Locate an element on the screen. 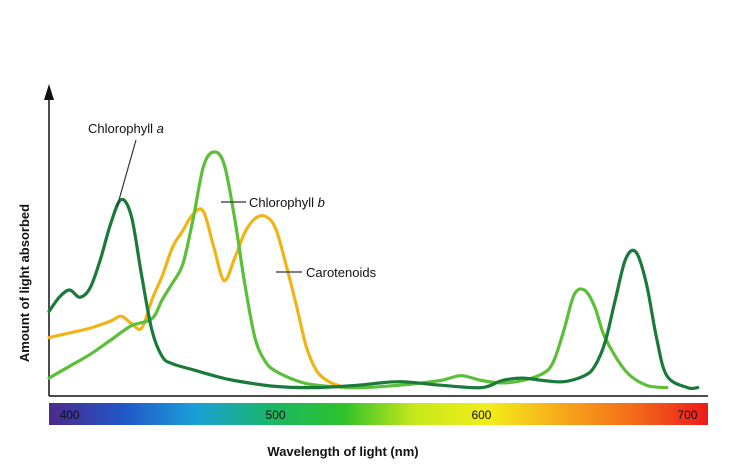 The image size is (756, 475). series-label-chlorophyll-b: Chlorophyll b is located at coordinates (287, 202).